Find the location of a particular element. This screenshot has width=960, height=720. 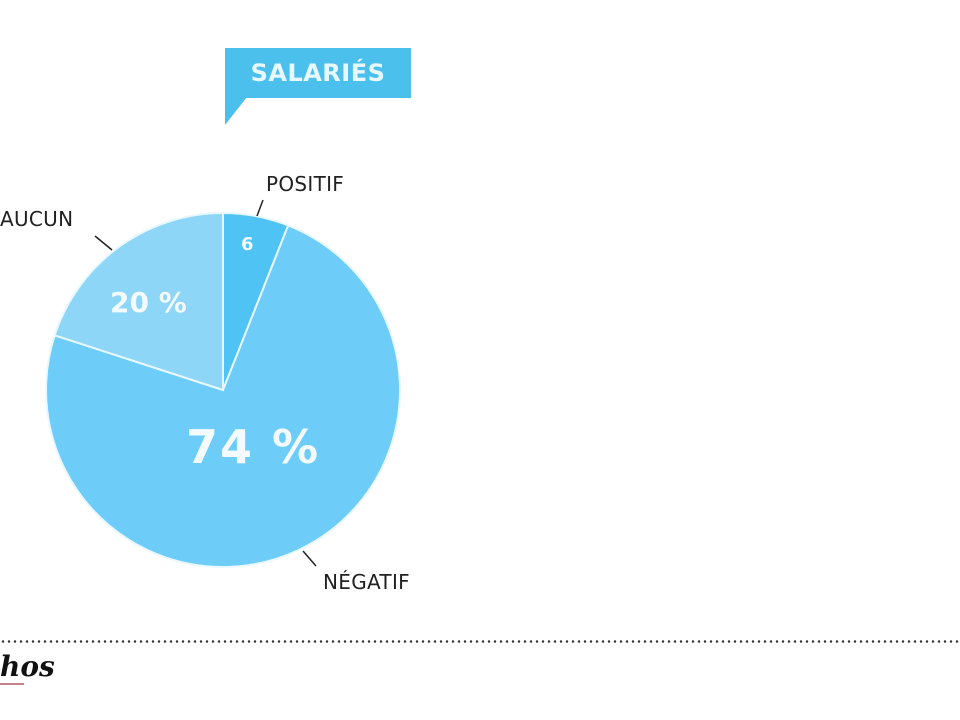

value-negatif: 74 % is located at coordinates (253, 447).